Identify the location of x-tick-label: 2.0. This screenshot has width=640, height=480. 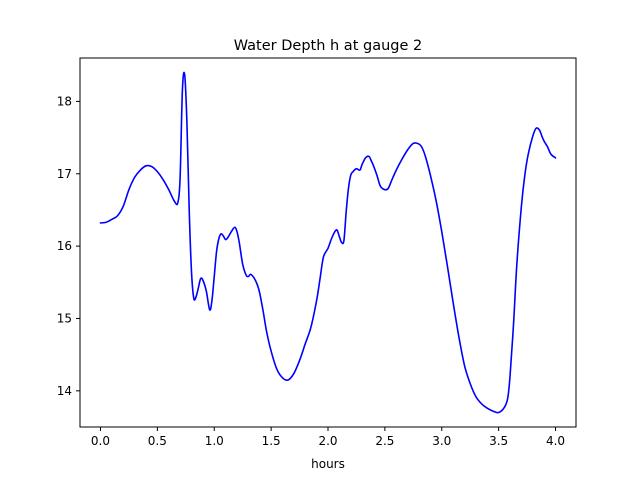
(327, 441).